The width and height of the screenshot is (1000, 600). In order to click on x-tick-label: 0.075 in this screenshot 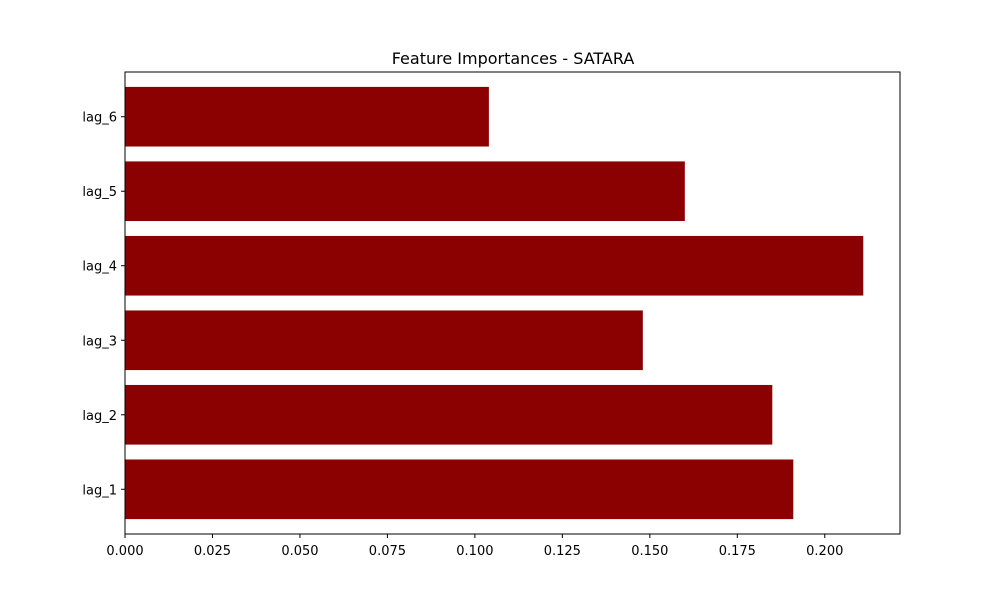, I will do `click(387, 551)`.